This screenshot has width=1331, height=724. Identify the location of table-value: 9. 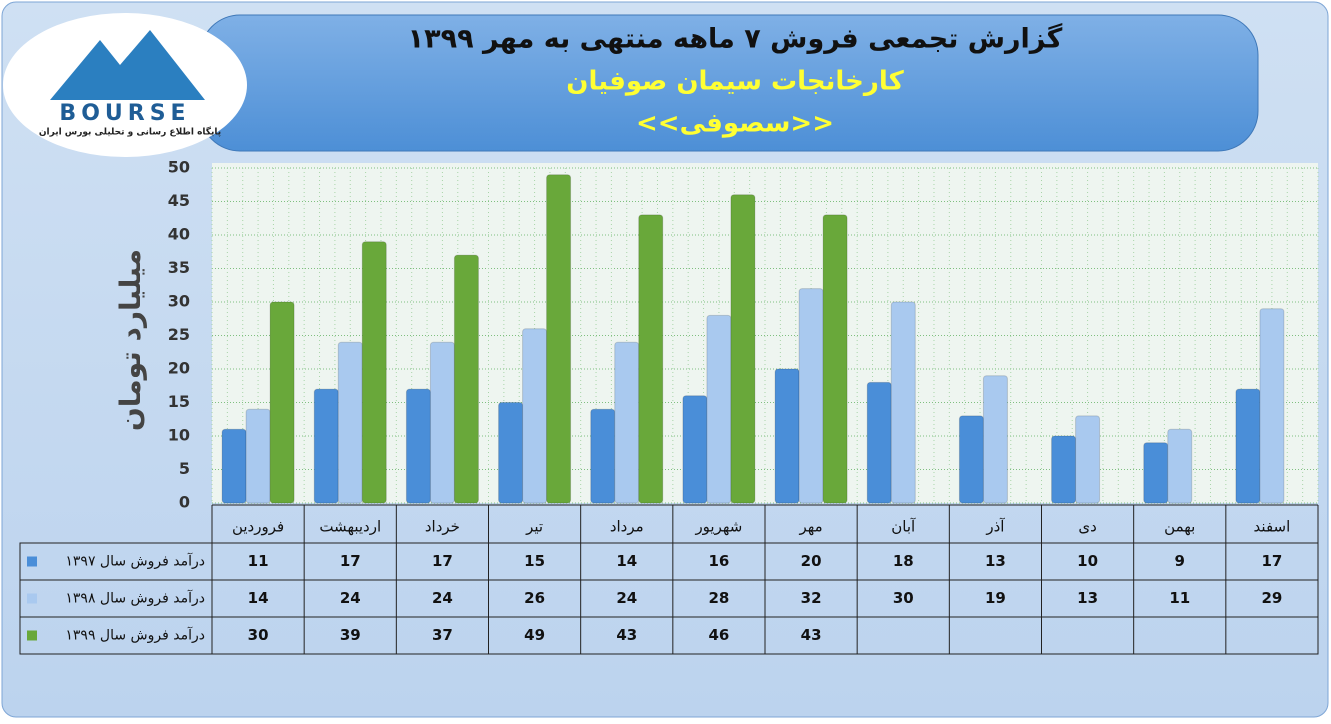
(1180, 561).